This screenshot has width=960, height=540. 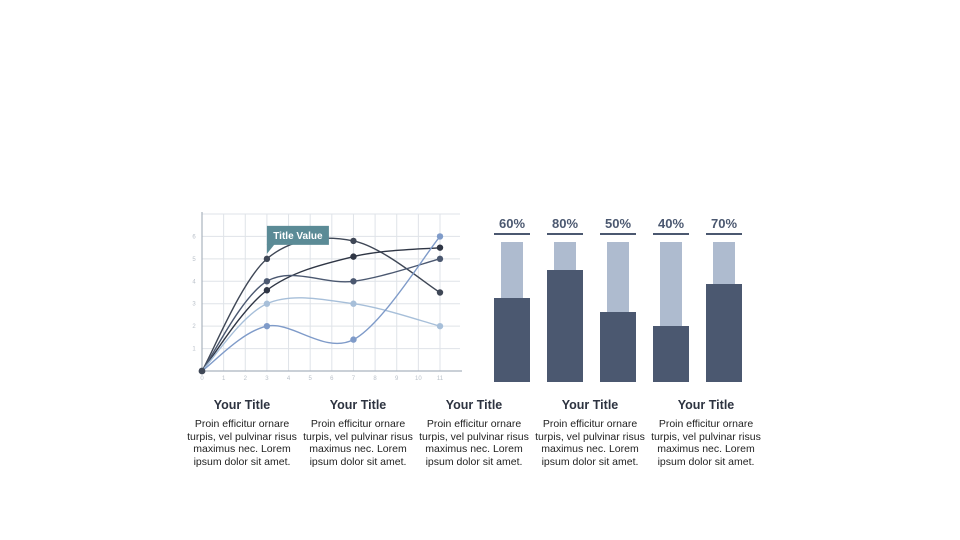 What do you see at coordinates (397, 379) in the screenshot?
I see `x-tick-label: 9` at bounding box center [397, 379].